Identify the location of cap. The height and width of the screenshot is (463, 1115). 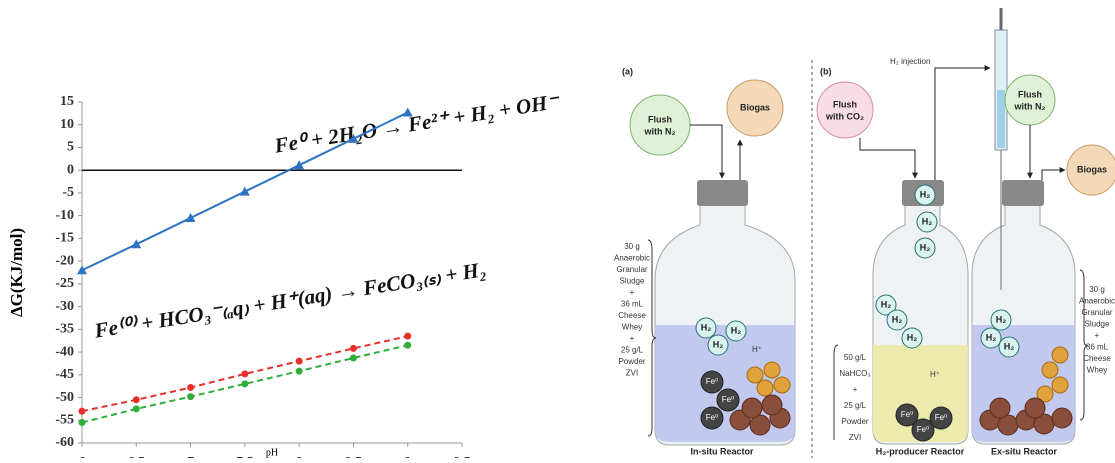
(1023, 193).